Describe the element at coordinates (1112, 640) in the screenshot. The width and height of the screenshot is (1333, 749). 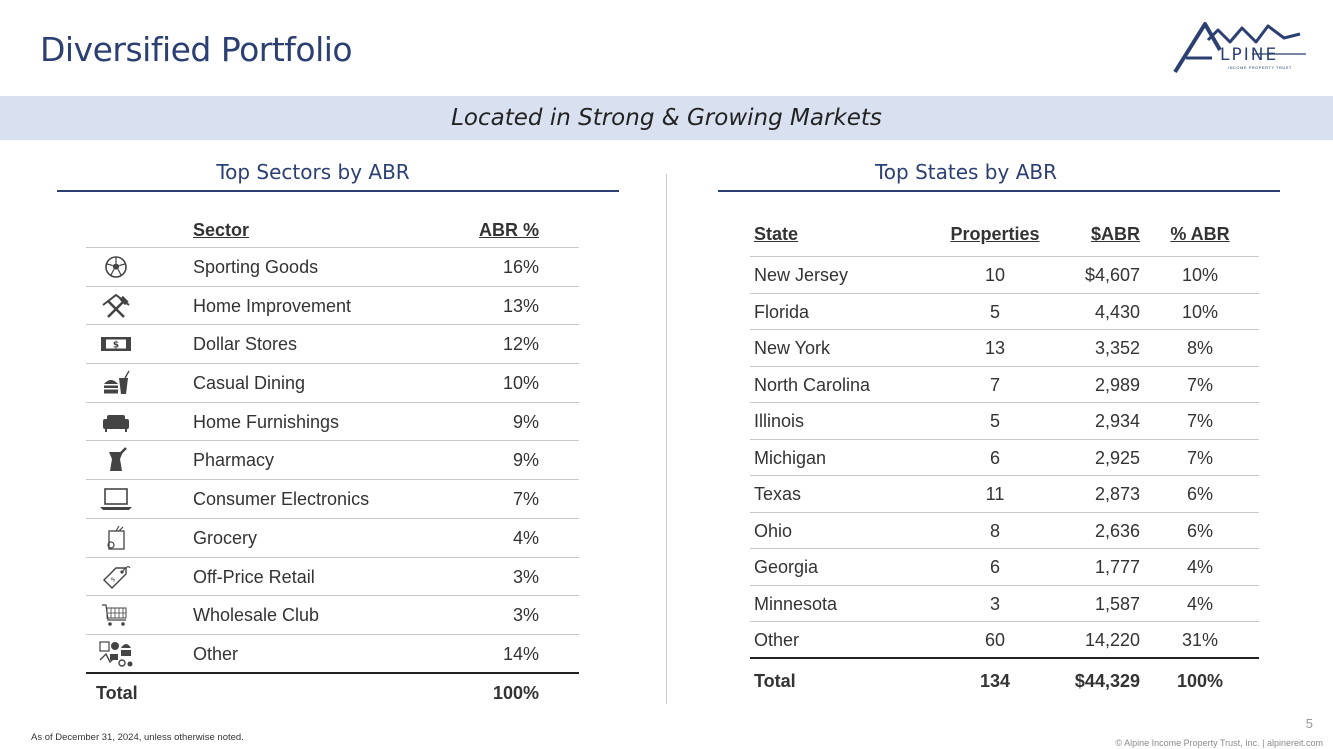
I see `state-abr: 14,220` at that location.